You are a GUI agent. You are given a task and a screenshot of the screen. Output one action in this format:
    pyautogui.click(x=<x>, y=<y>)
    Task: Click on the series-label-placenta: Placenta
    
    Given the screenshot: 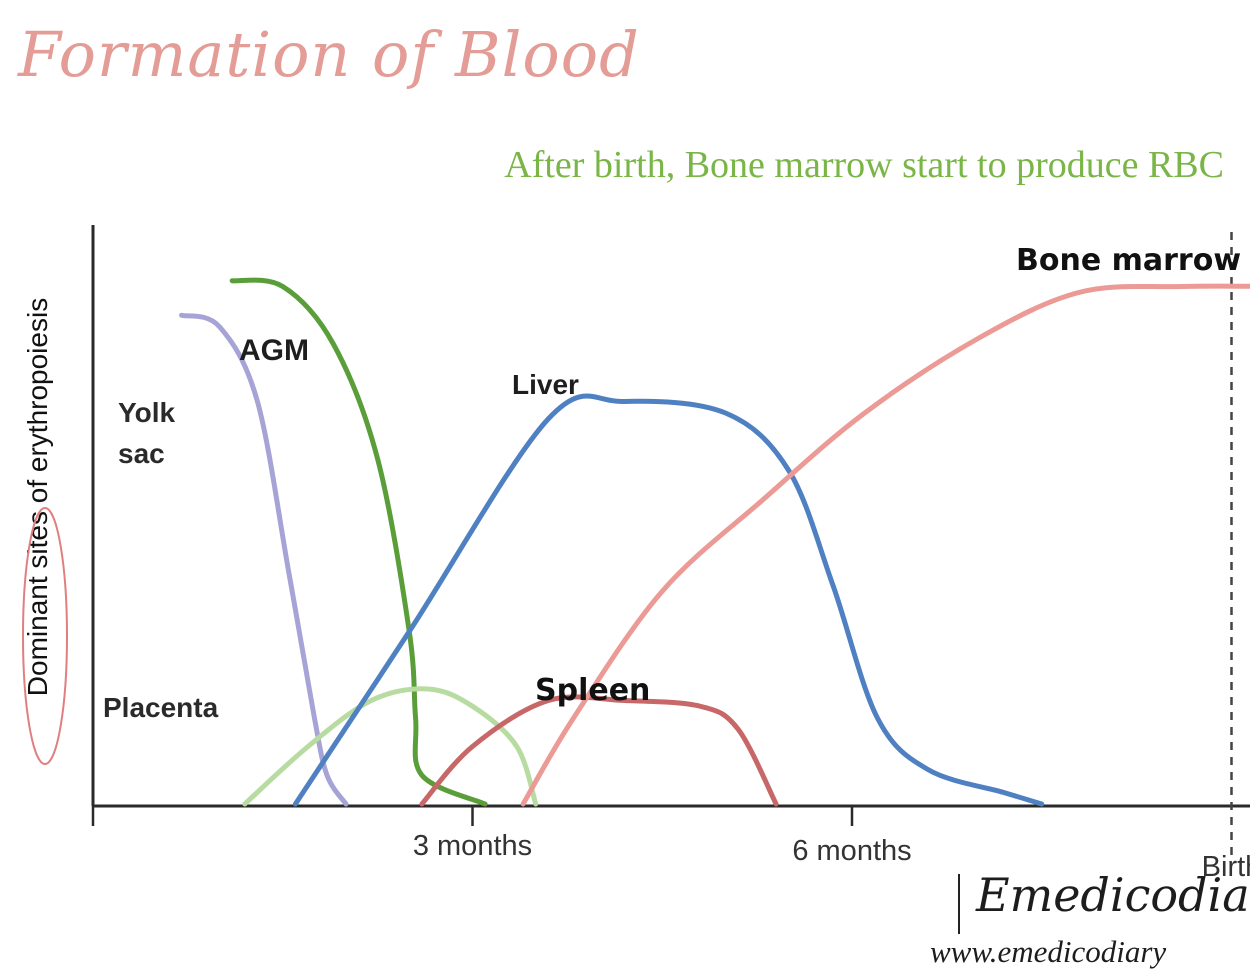 What is the action you would take?
    pyautogui.click(x=161, y=707)
    